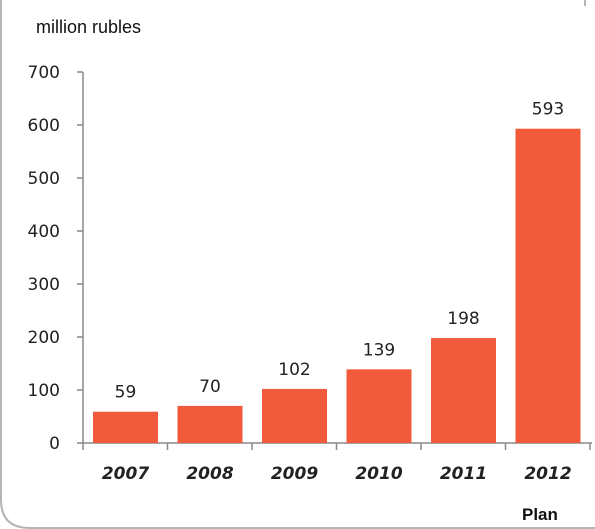 Image resolution: width=595 pixels, height=529 pixels. Describe the element at coordinates (54, 444) in the screenshot. I see `y-tick-label: 0` at that location.